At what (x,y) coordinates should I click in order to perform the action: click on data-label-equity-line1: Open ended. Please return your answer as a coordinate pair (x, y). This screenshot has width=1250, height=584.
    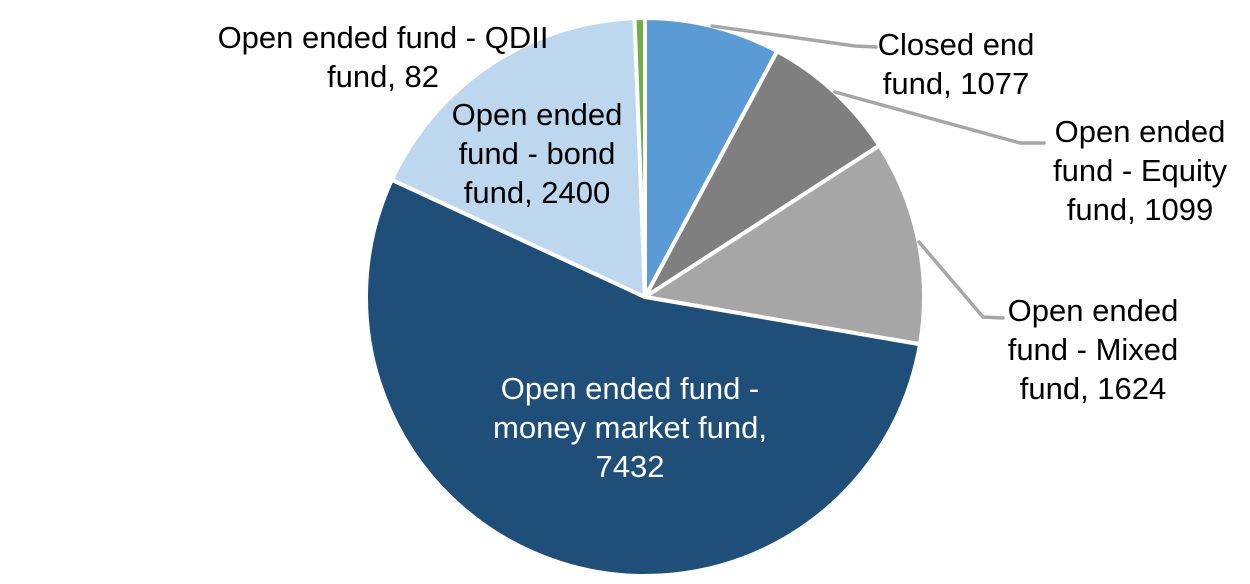
    Looking at the image, I should click on (1140, 131).